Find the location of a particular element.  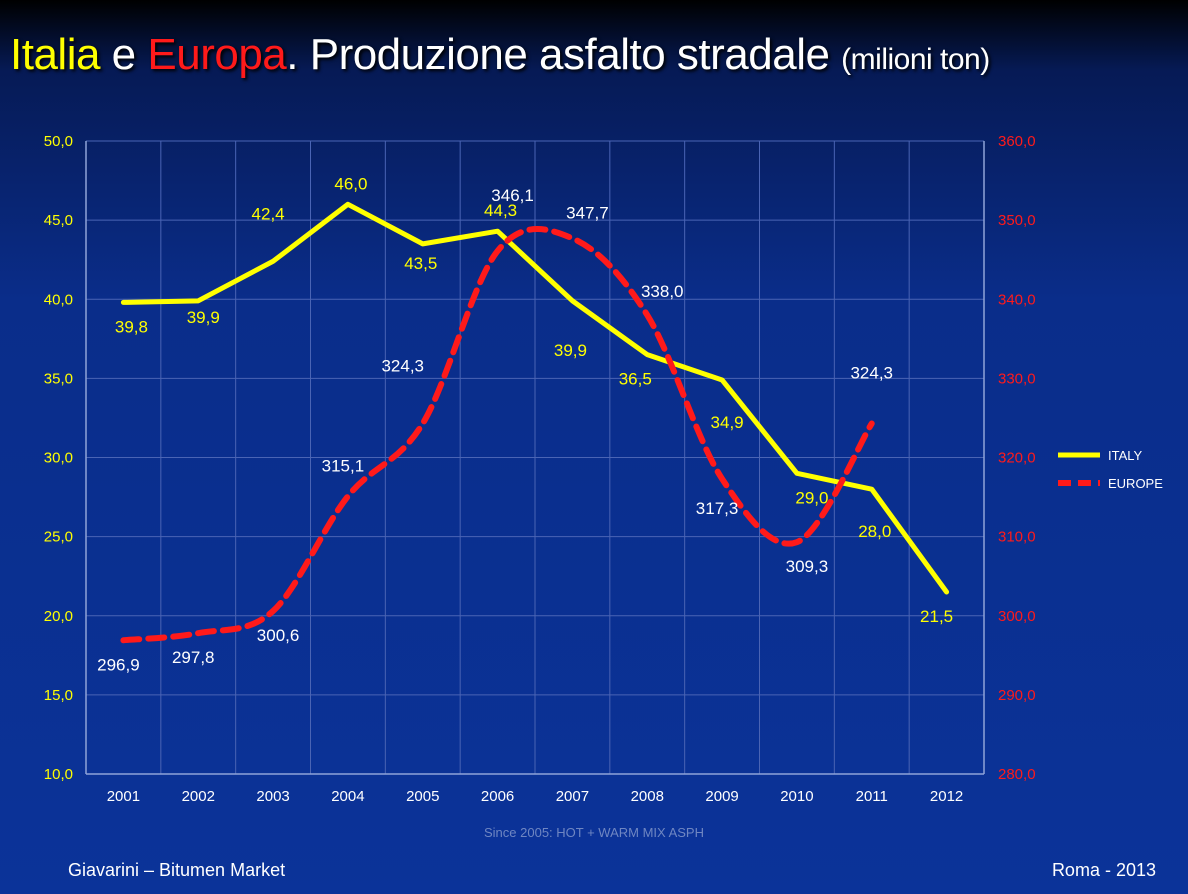

data-label-italy: 39,8 is located at coordinates (131, 326).